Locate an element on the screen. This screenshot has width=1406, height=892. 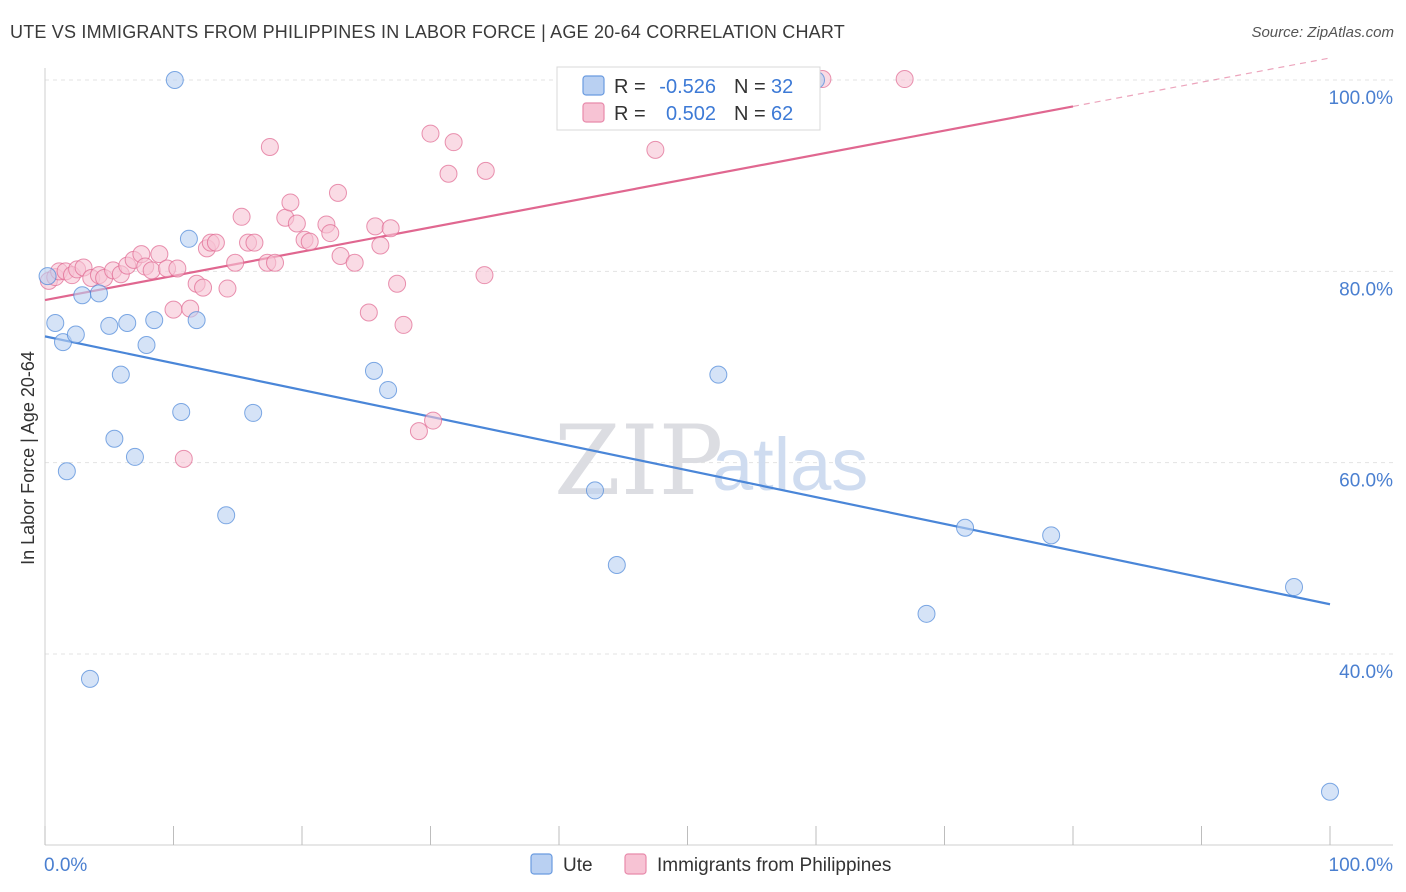
ute-r-label: R = is located at coordinates (630, 87).